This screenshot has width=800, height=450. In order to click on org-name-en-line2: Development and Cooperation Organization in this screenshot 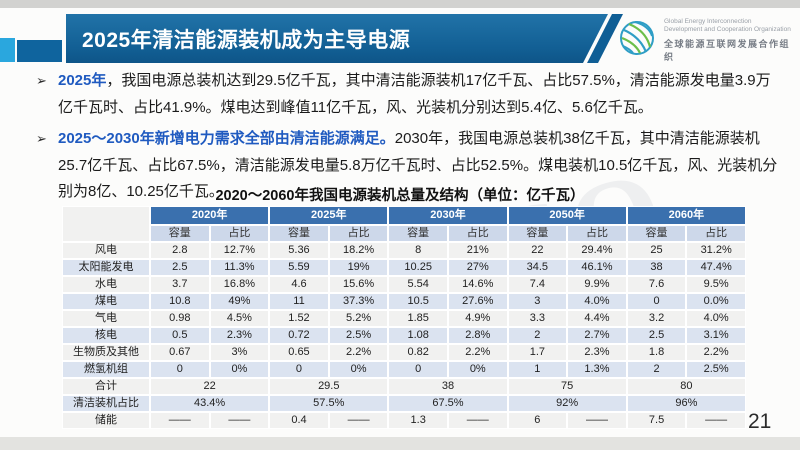, I will do `click(727, 29)`.